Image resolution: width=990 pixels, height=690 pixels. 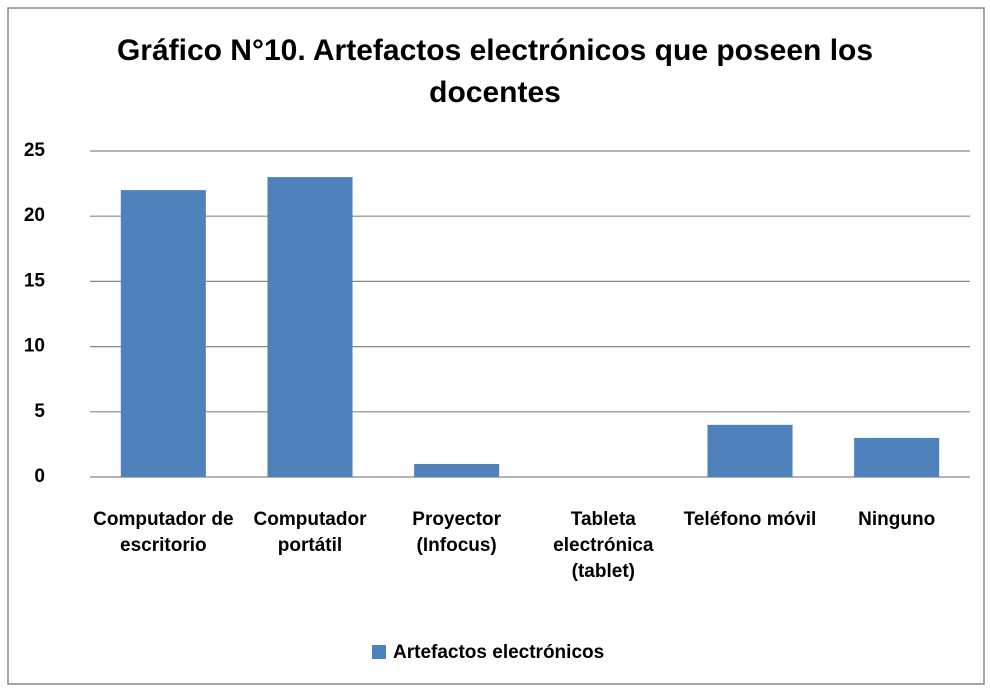 What do you see at coordinates (39, 476) in the screenshot?
I see `y-tick-label: 0` at bounding box center [39, 476].